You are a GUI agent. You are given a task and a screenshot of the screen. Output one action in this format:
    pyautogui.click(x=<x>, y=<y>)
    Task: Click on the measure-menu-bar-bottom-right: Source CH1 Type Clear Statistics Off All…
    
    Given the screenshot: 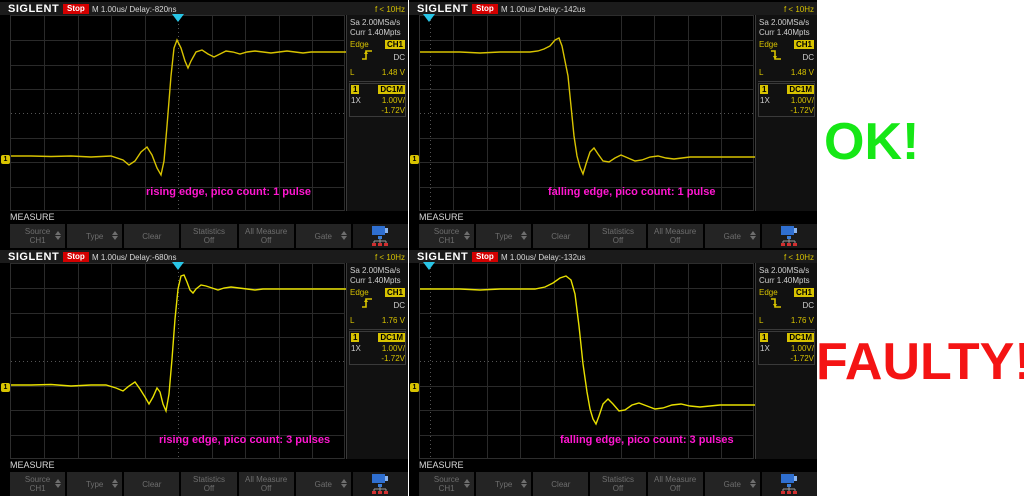 What is the action you would take?
    pyautogui.click(x=618, y=484)
    